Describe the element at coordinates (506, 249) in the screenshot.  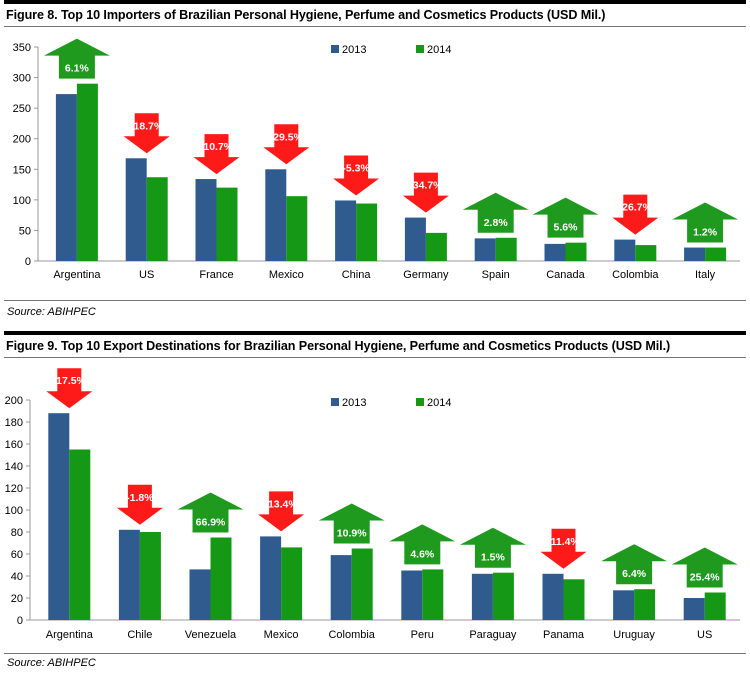
I see `bar-2014-spain` at that location.